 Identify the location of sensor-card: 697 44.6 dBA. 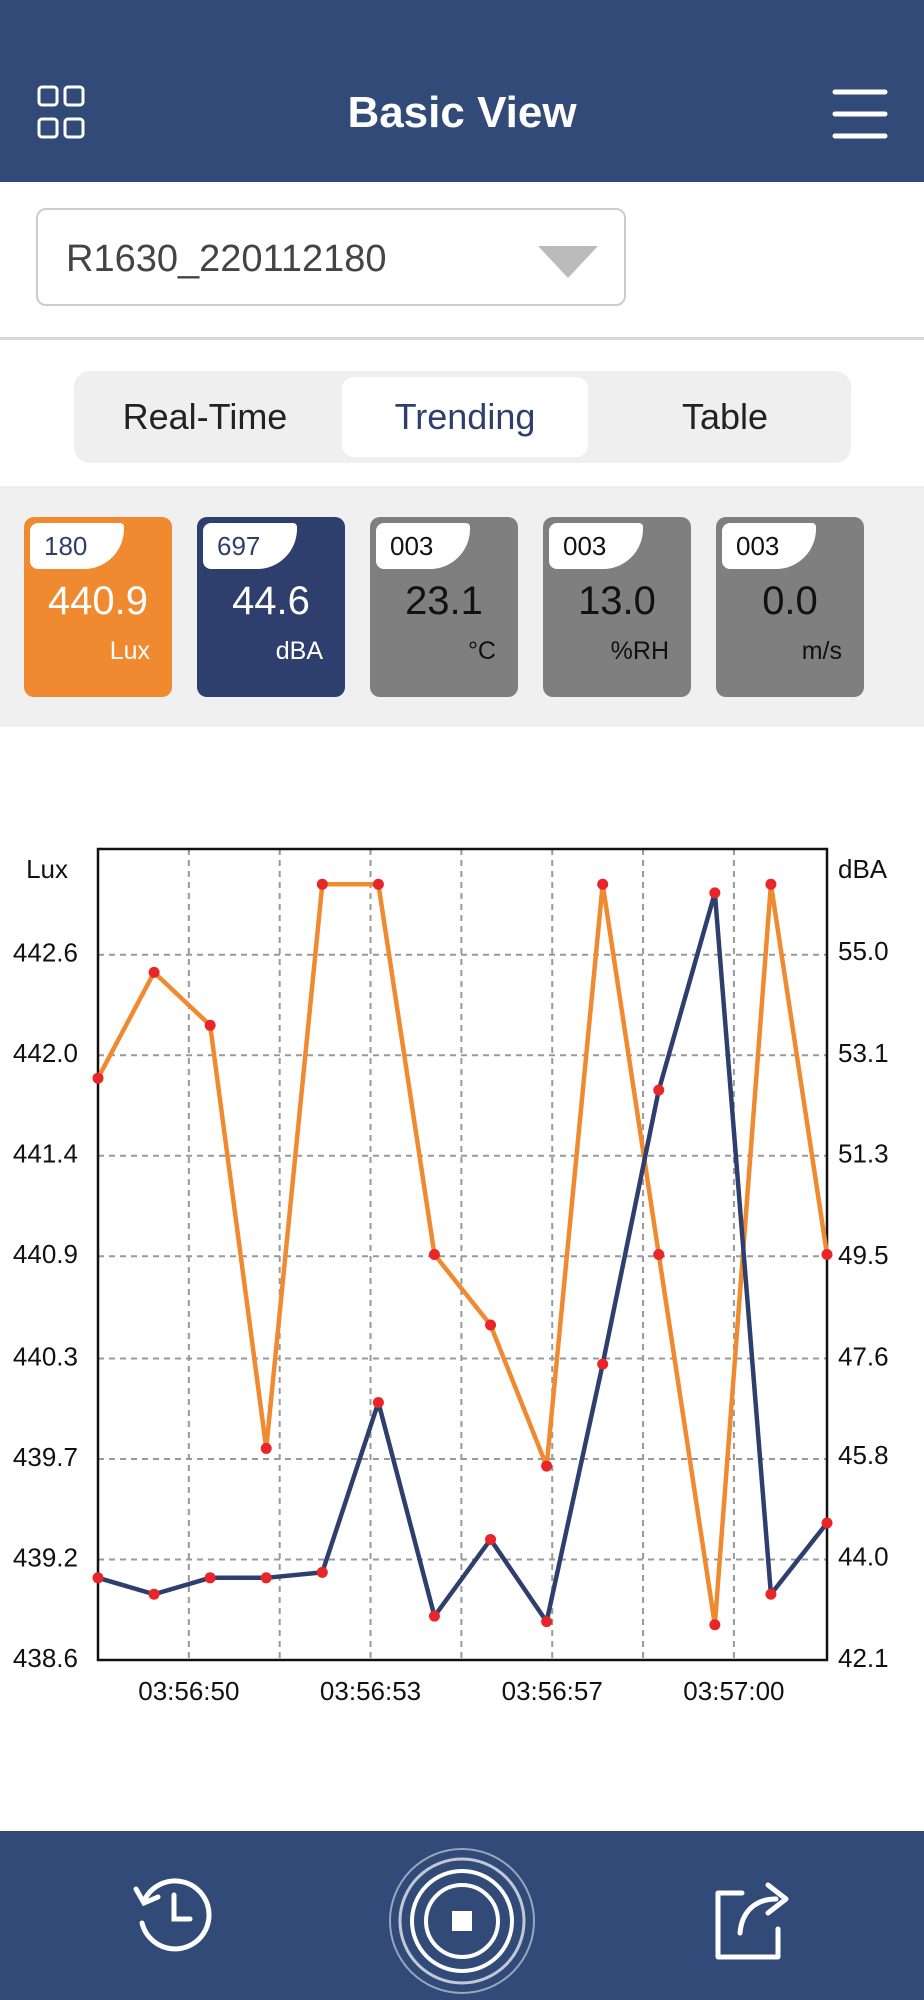
(271, 607).